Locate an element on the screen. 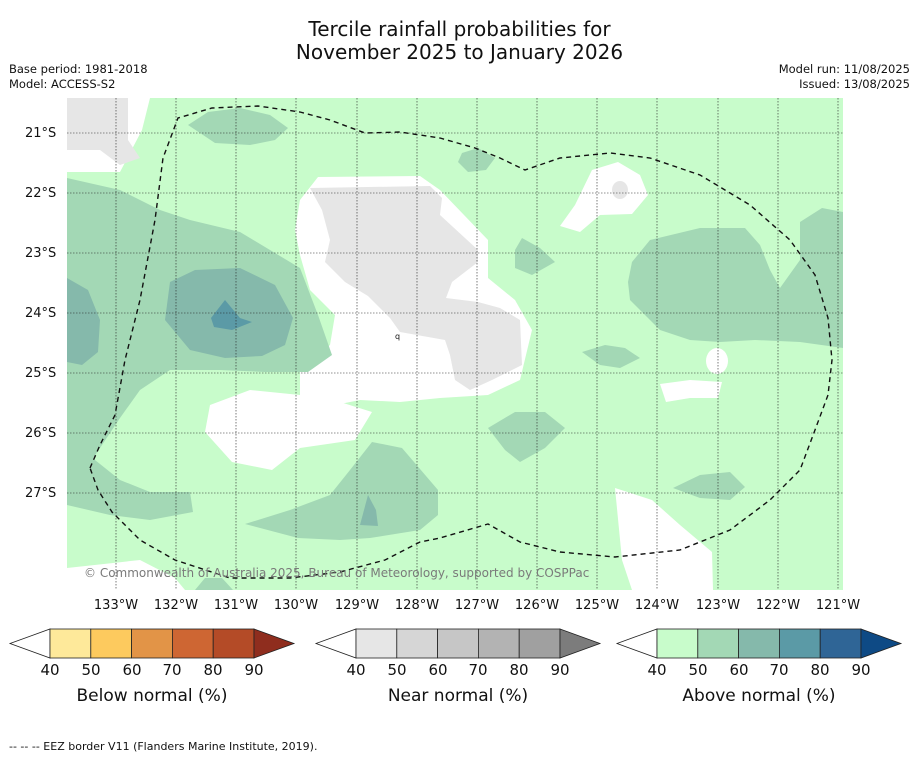 This screenshot has height=758, width=919. above-tick-60: 60 is located at coordinates (739, 670).